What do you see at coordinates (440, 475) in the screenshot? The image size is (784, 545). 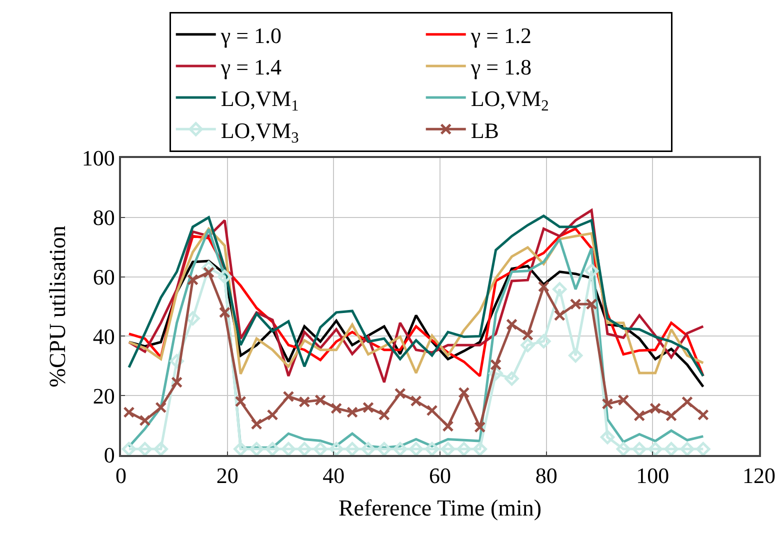 I see `x-tick-label: 60` at bounding box center [440, 475].